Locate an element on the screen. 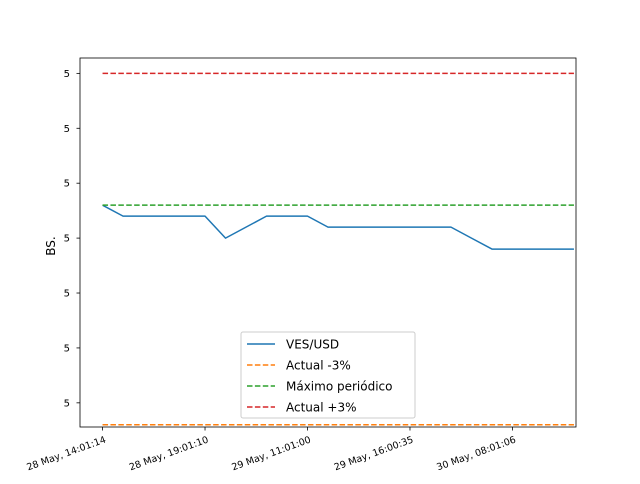 The image size is (640, 484). x-tick-label: 28 May, 19:01:10 is located at coordinates (169, 453).